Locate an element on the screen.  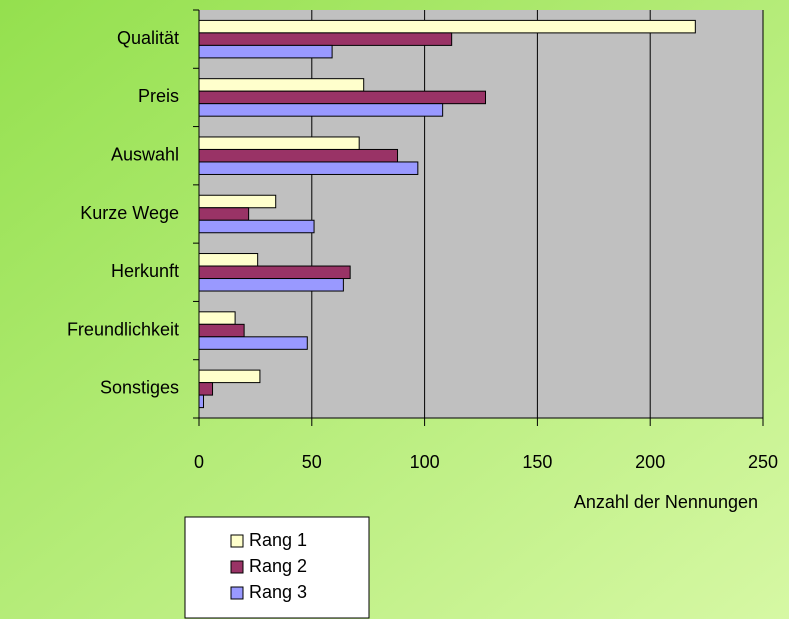
x-tick-label: 150 is located at coordinates (537, 462).